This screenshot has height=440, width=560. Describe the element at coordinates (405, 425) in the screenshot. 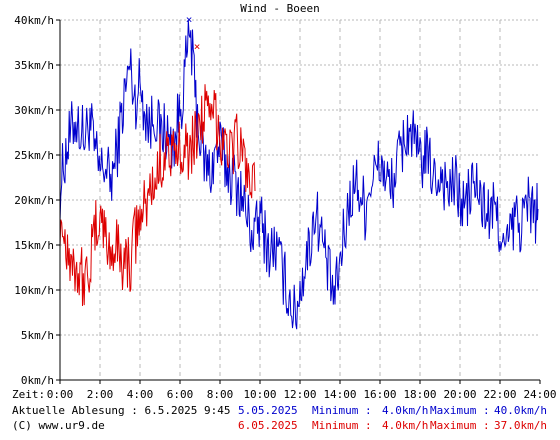

I see `legend-min-value-2: 4.0km/h` at that location.